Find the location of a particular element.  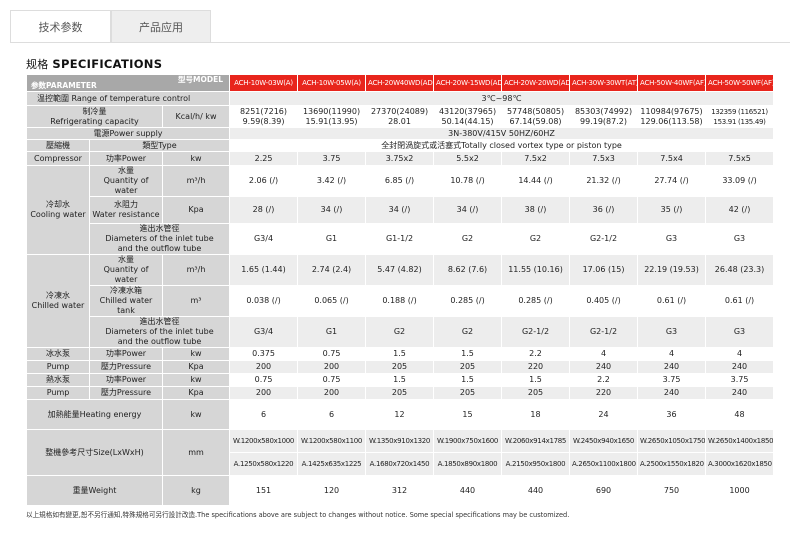

cell-value: W.1200x580x1100 is located at coordinates (332, 441).